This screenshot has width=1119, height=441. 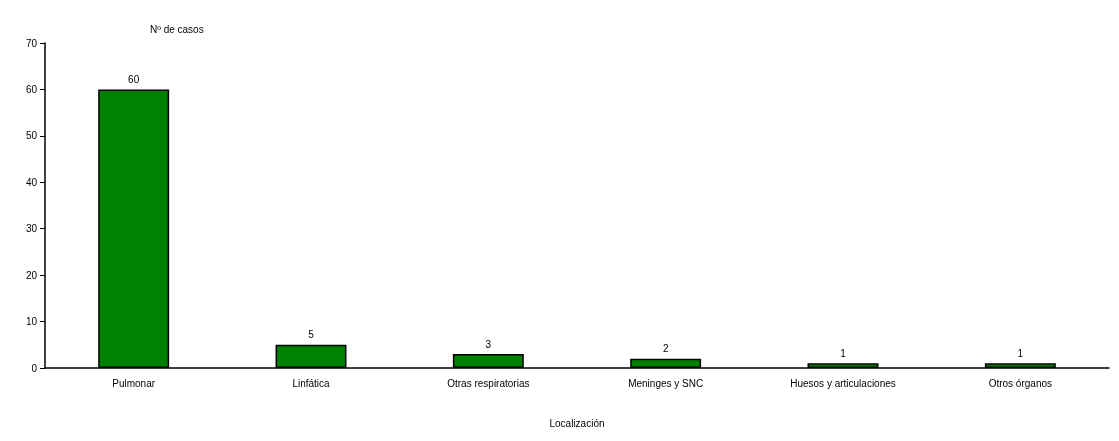 I want to click on x-tick-label: Meninges y SNC, so click(x=666, y=383).